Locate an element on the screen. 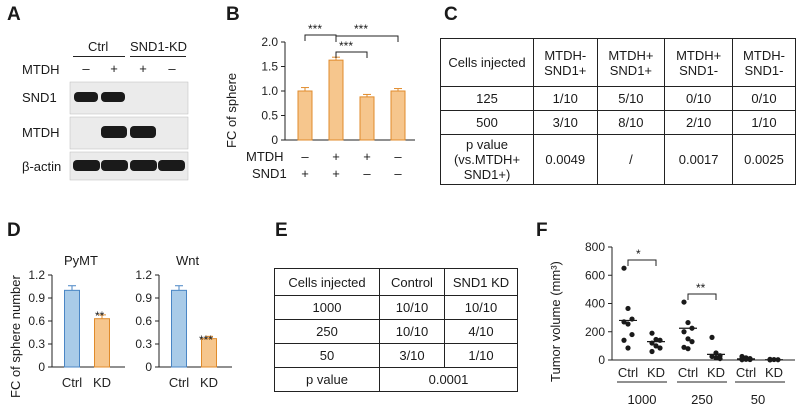 This screenshot has width=800, height=411. y-tick-label: 0.9 is located at coordinates (143, 298).